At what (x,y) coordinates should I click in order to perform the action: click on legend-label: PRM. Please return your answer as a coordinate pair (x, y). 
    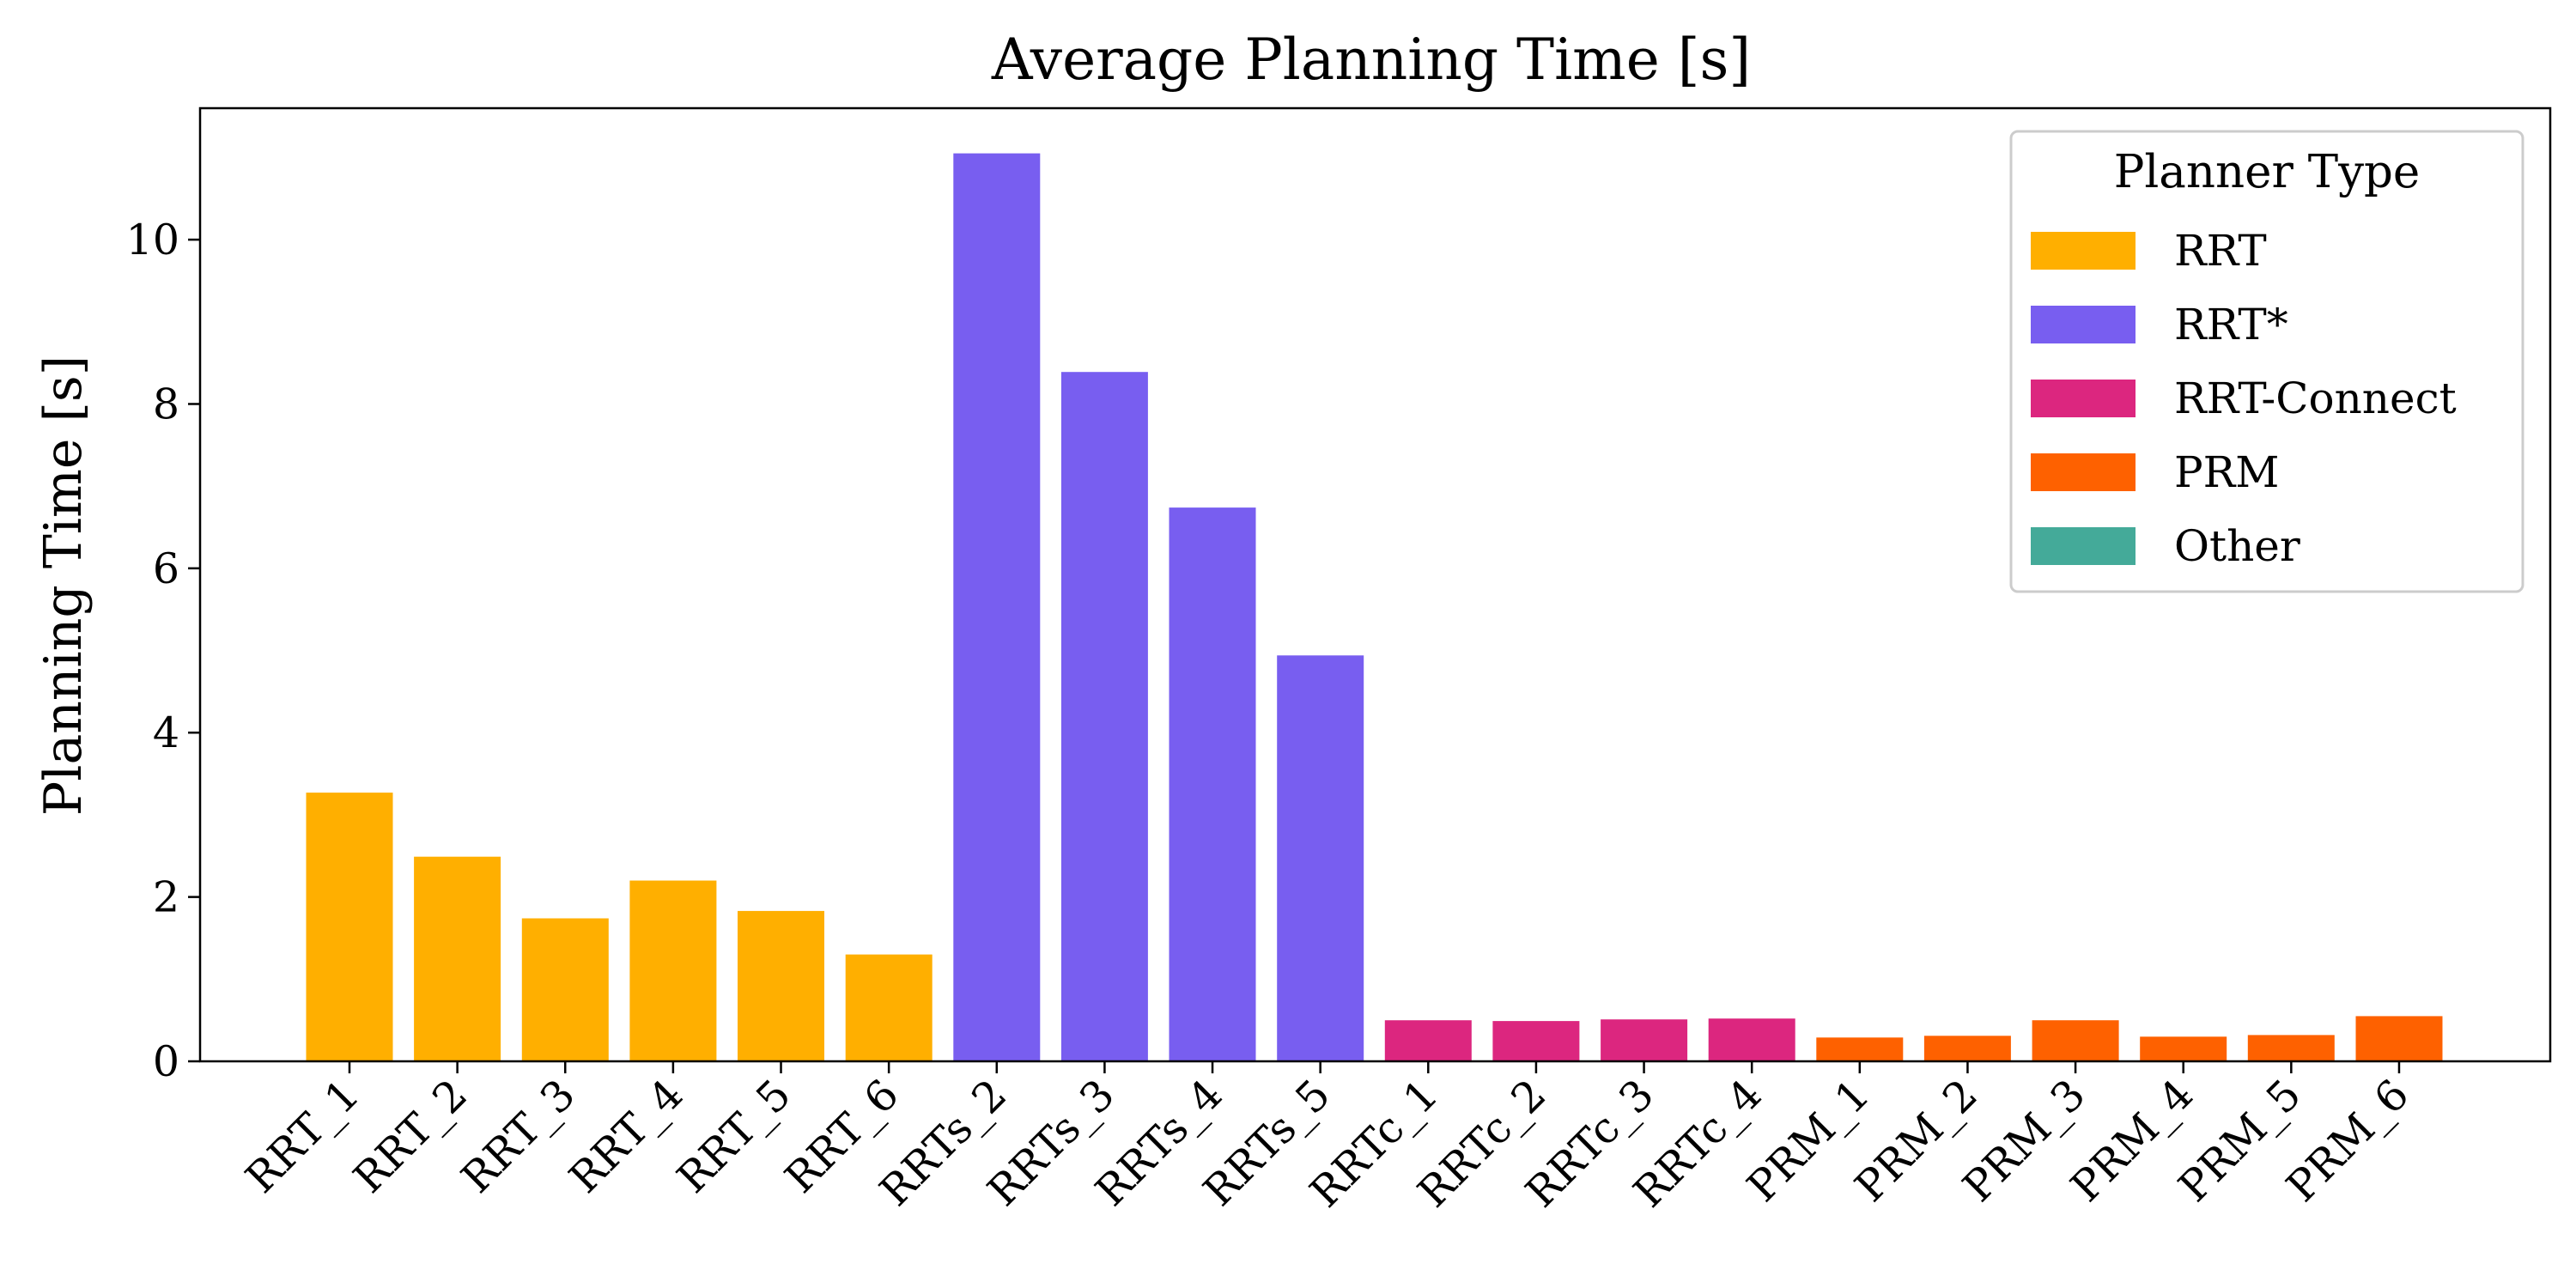
    Looking at the image, I should click on (2227, 472).